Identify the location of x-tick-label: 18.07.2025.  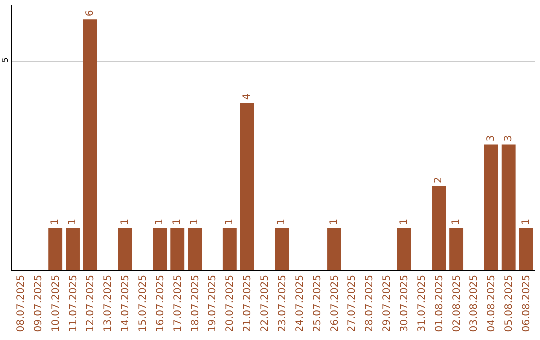
(196, 303).